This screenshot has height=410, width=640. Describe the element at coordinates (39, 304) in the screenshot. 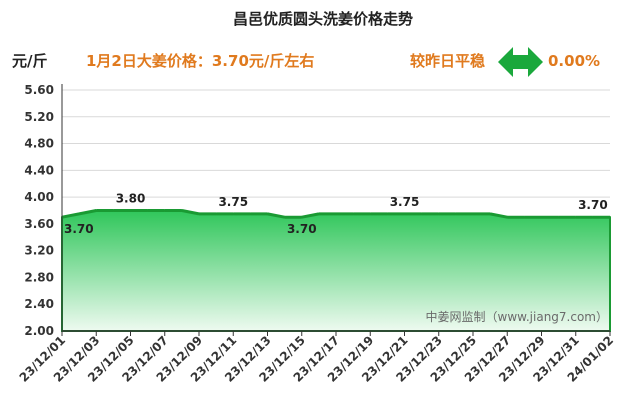

I see `y-tick-label: 2.40` at that location.